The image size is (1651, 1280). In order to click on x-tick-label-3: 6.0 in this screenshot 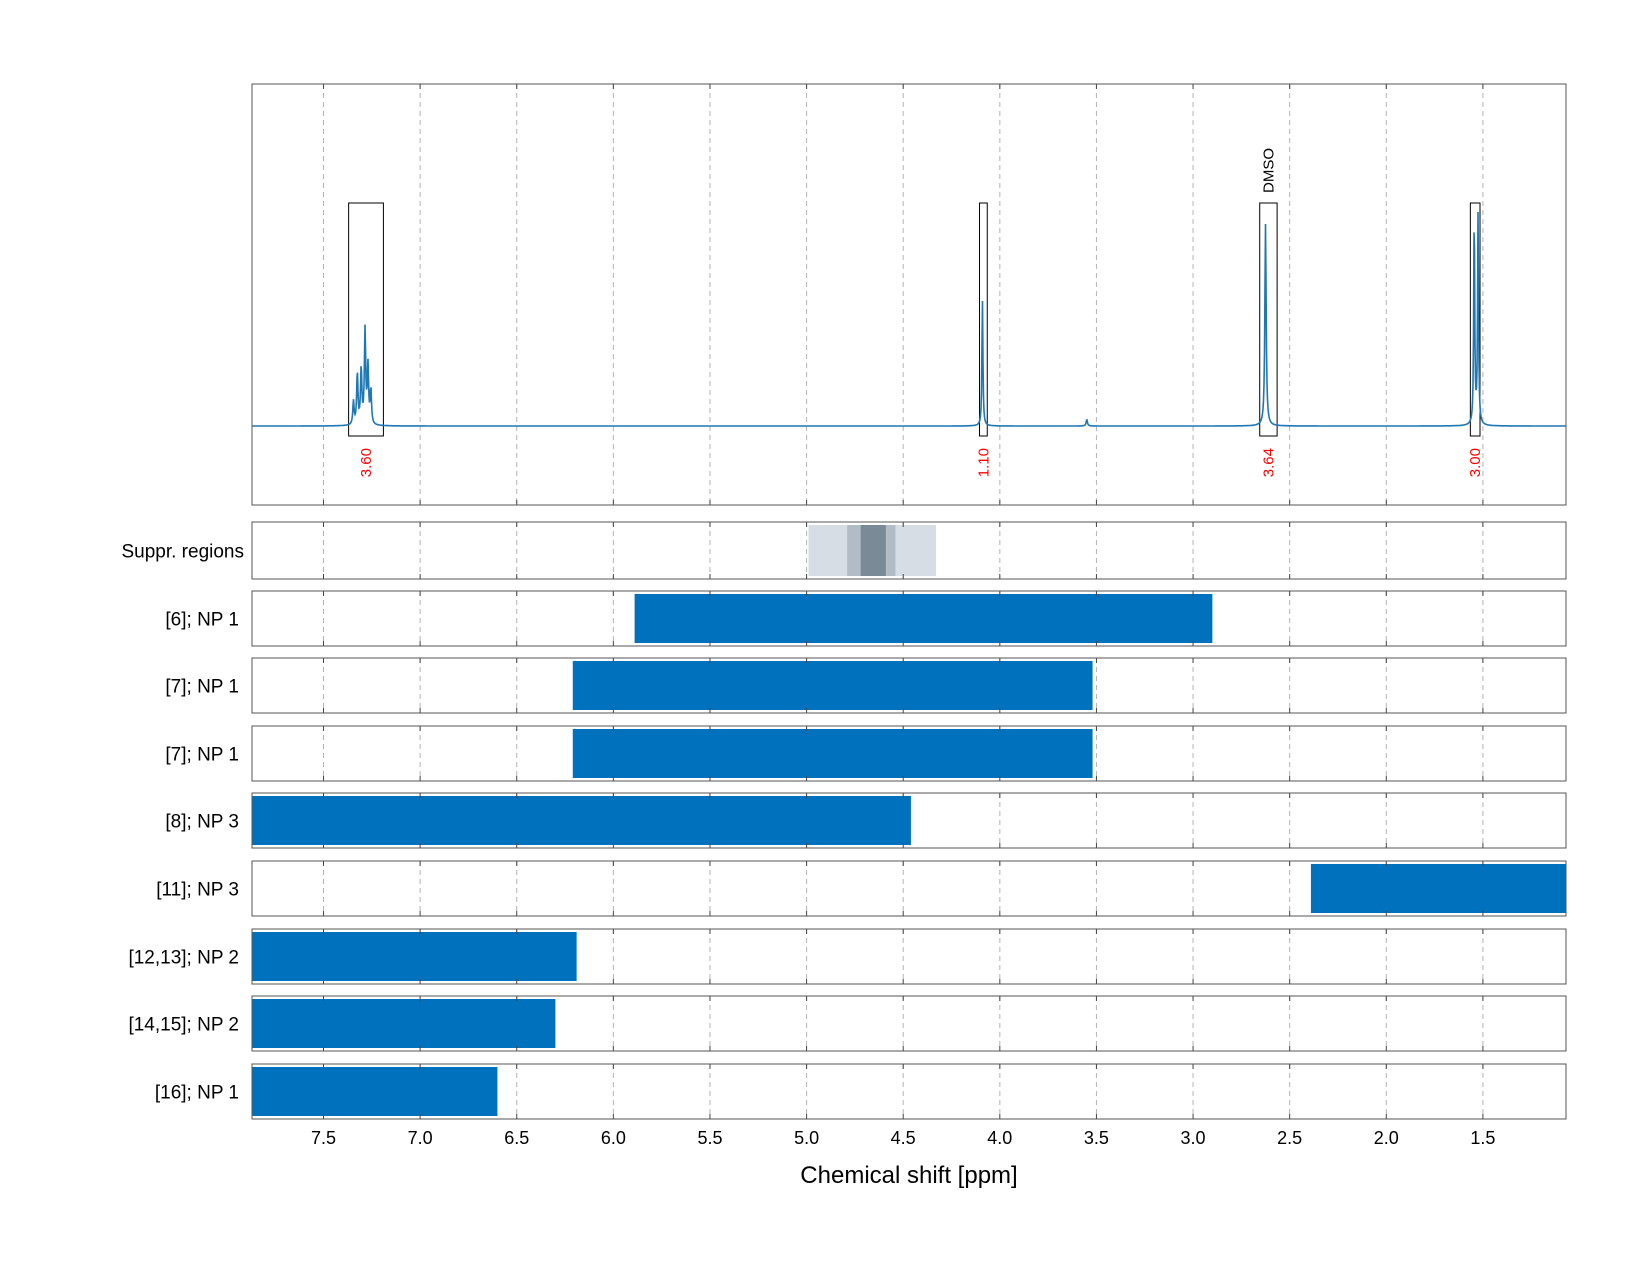, I will do `click(613, 1138)`.